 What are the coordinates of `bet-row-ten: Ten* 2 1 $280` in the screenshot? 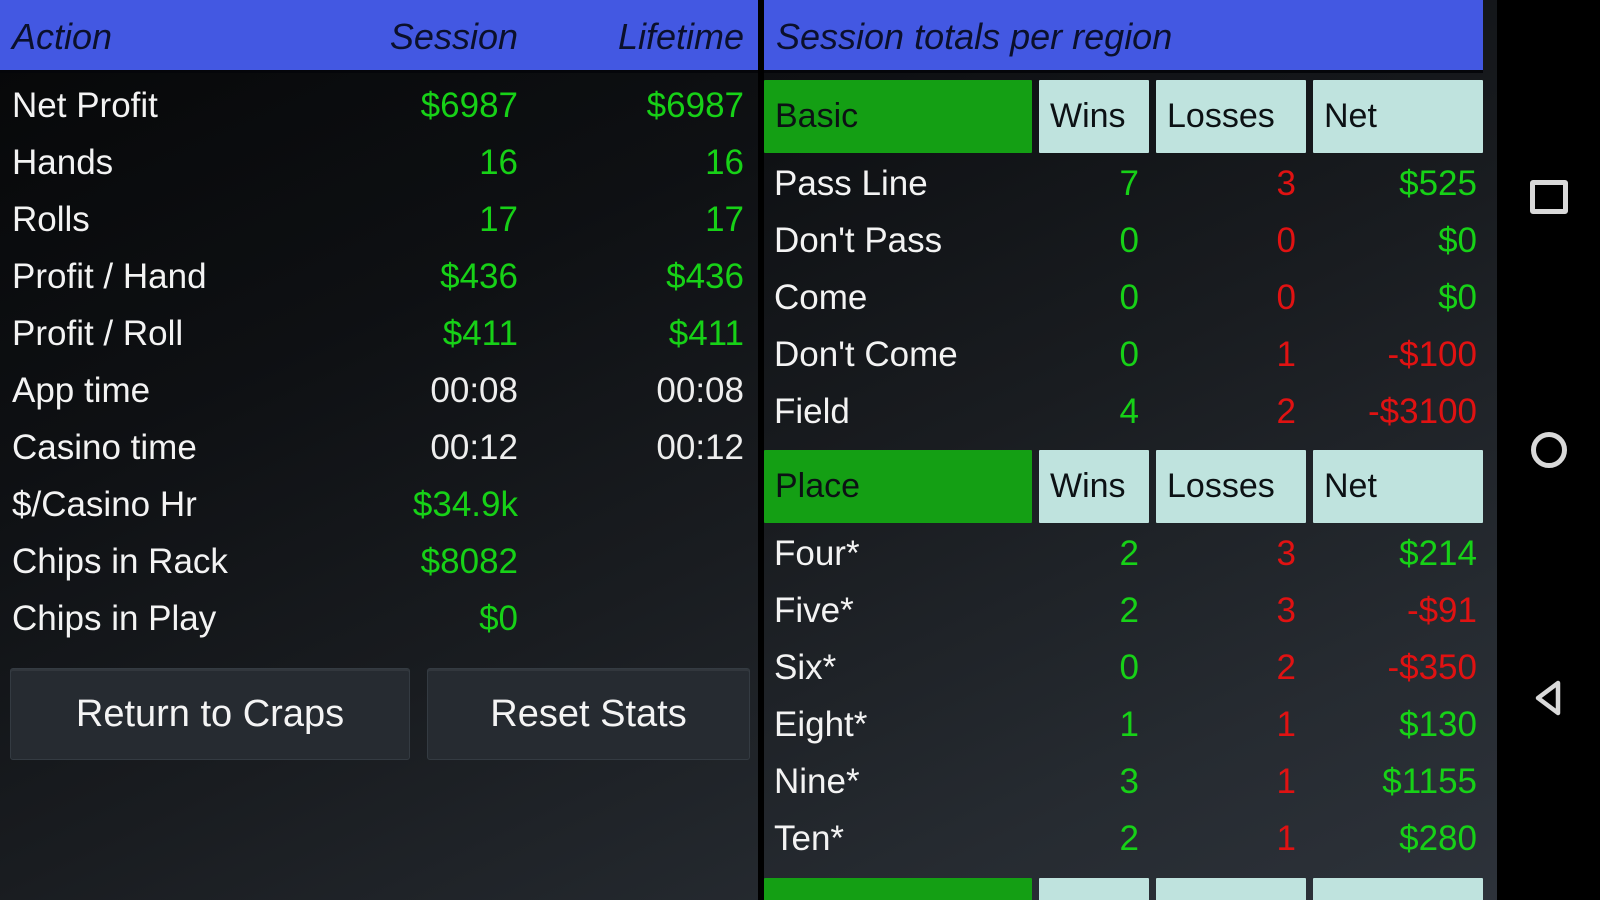 It's located at (1123, 838).